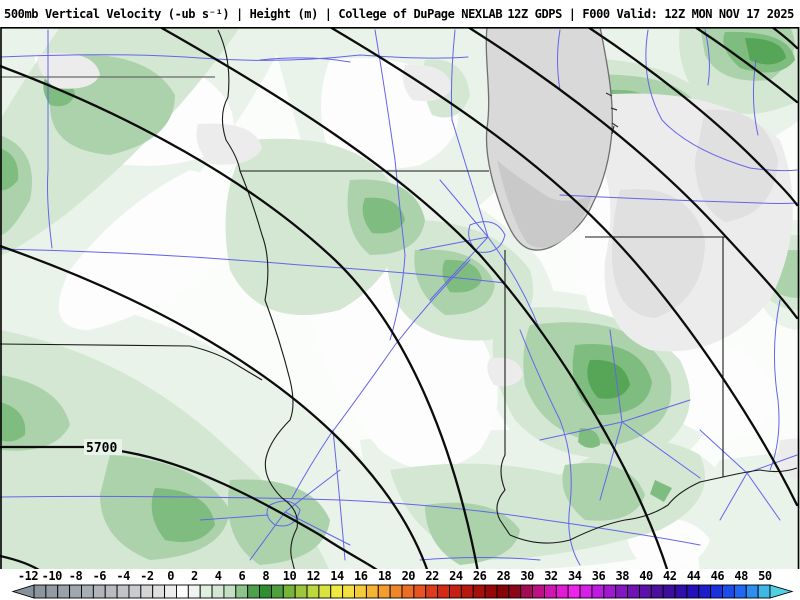 This screenshot has width=800, height=600. What do you see at coordinates (693, 576) in the screenshot?
I see `colorbar-tick-label: 44` at bounding box center [693, 576].